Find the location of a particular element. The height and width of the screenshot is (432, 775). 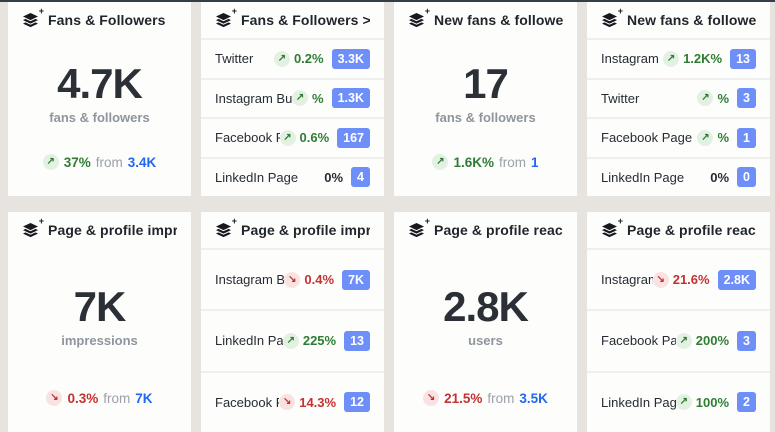

row-trend: ↗ 1.2K% is located at coordinates (692, 58).